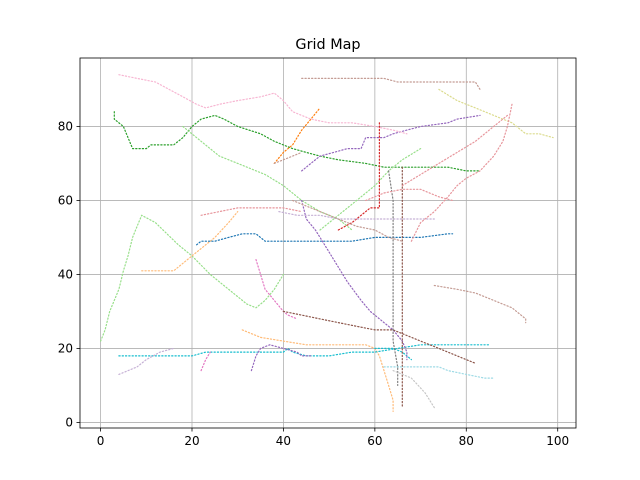  Describe the element at coordinates (65, 274) in the screenshot. I see `y-tick-label: 40` at that location.